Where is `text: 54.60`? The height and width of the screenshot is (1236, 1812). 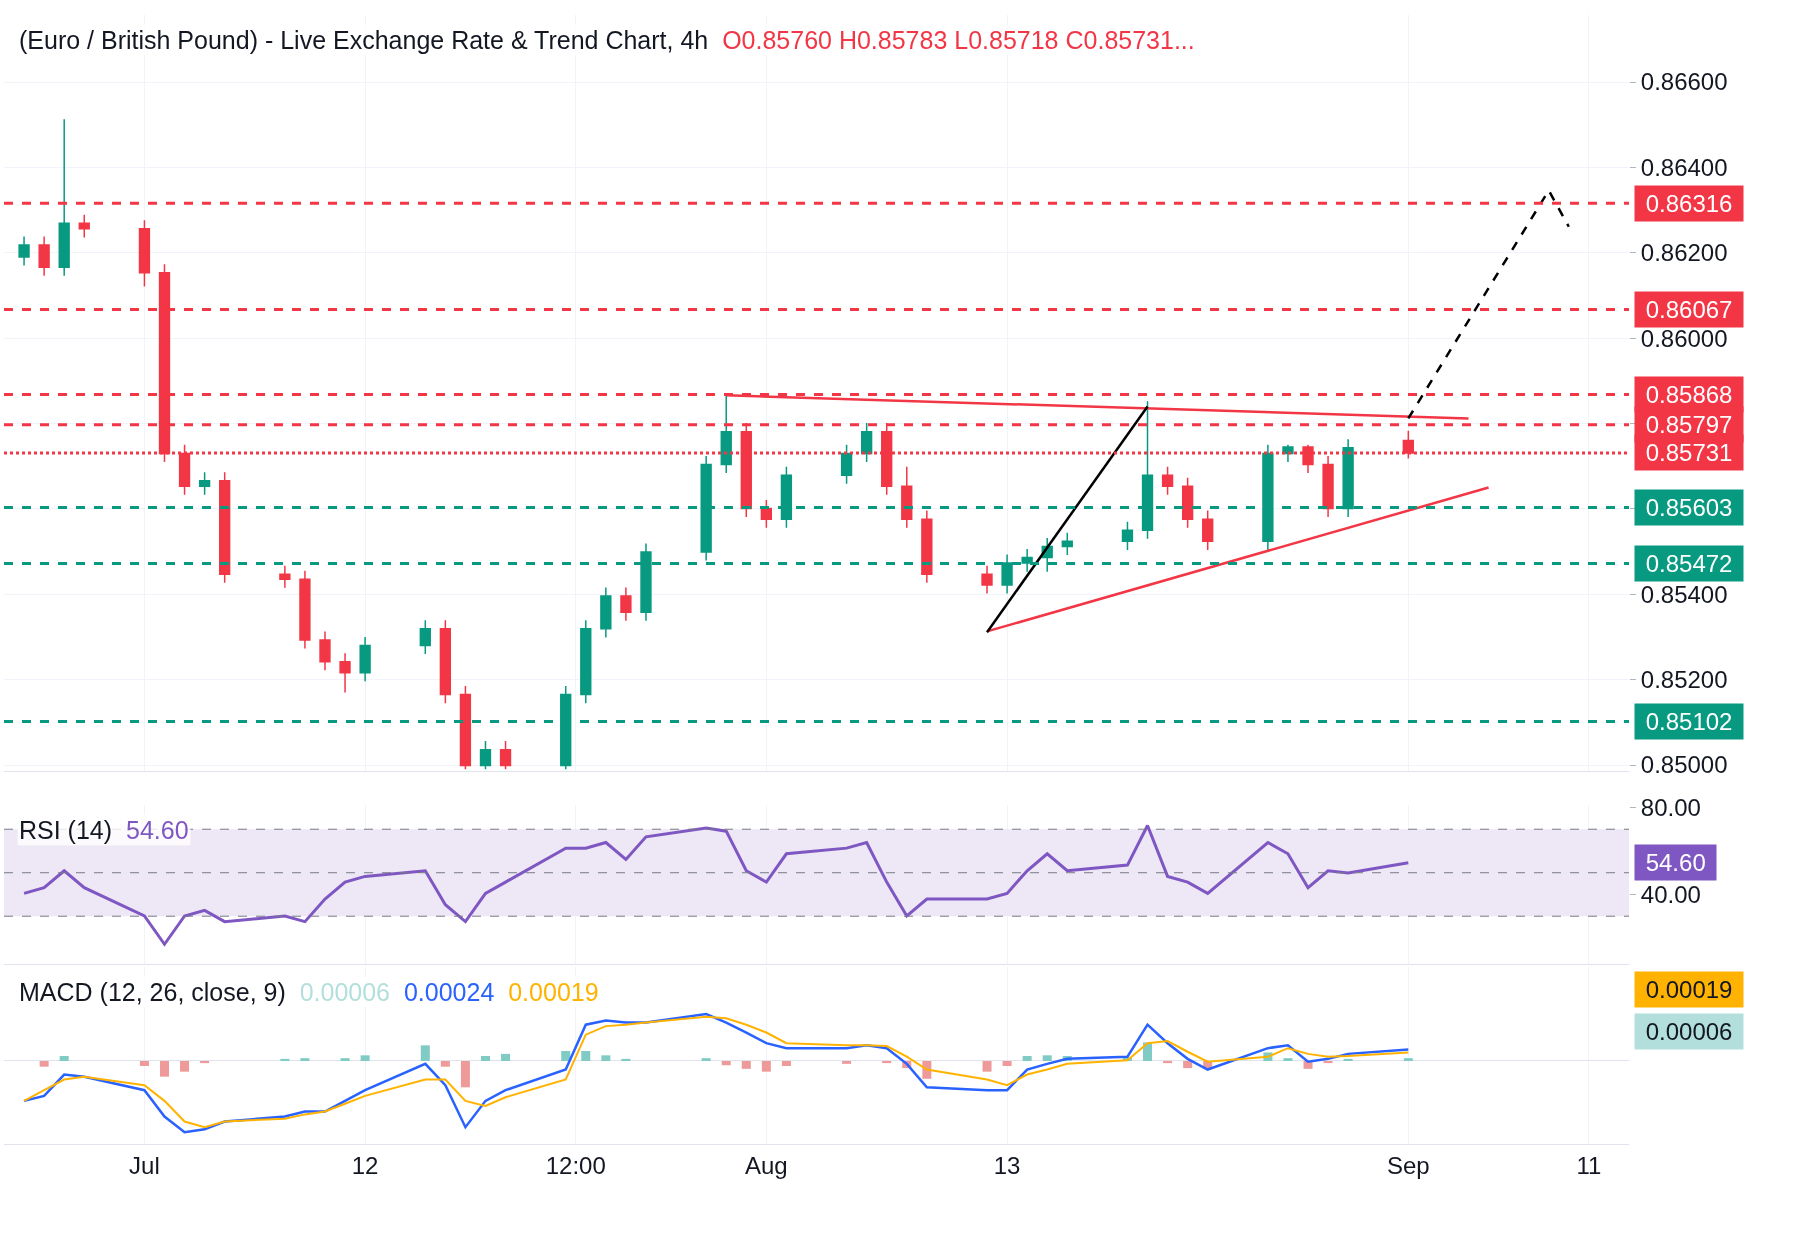 text: 54.60 is located at coordinates (1676, 862).